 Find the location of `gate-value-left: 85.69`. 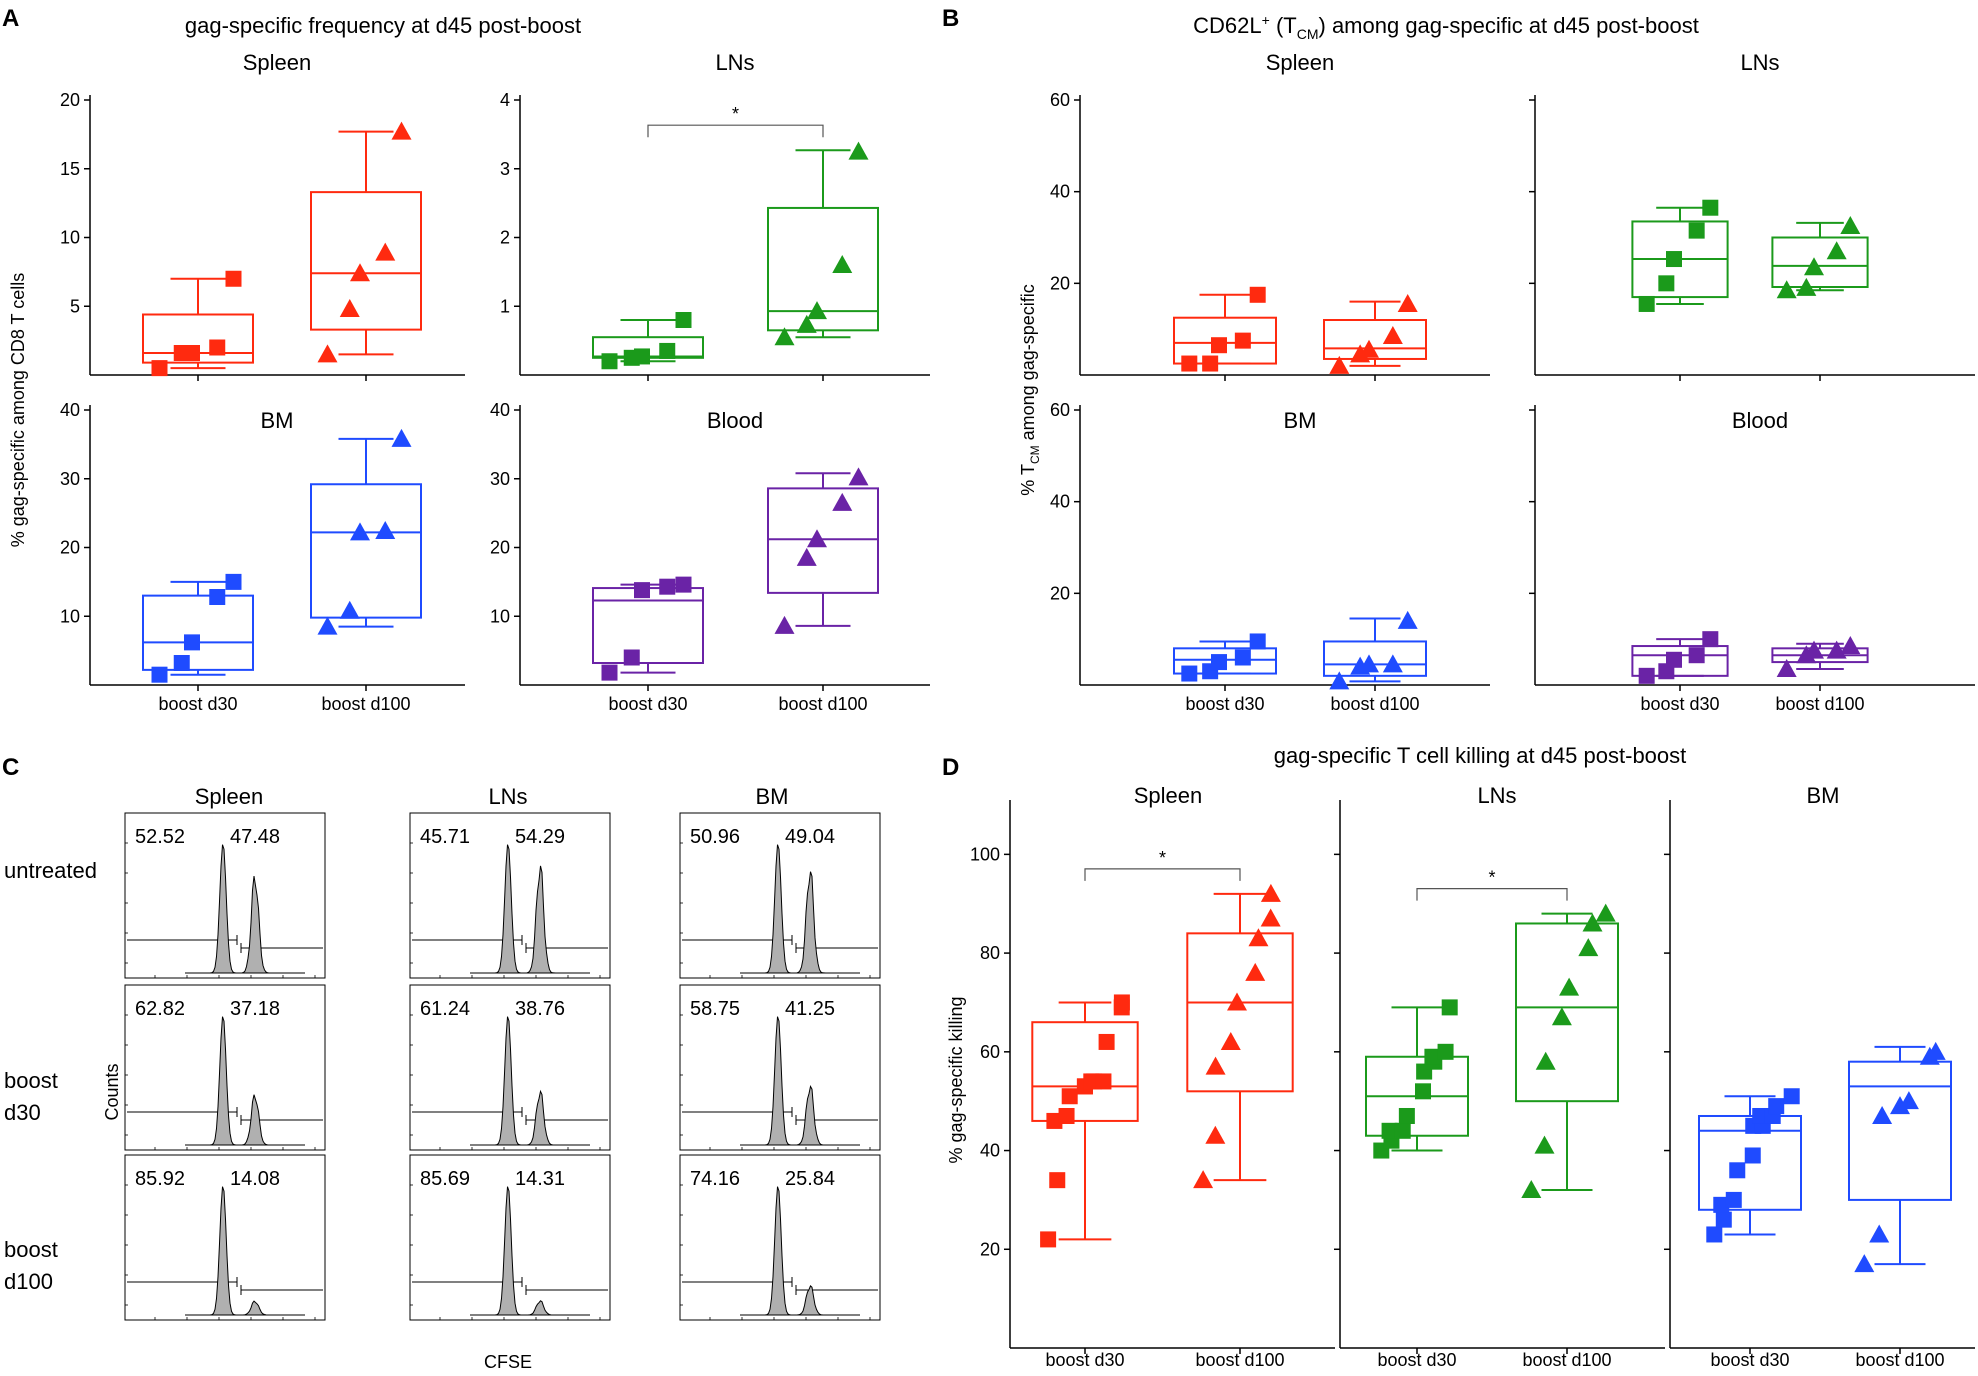

gate-value-left: 85.69 is located at coordinates (445, 1179).